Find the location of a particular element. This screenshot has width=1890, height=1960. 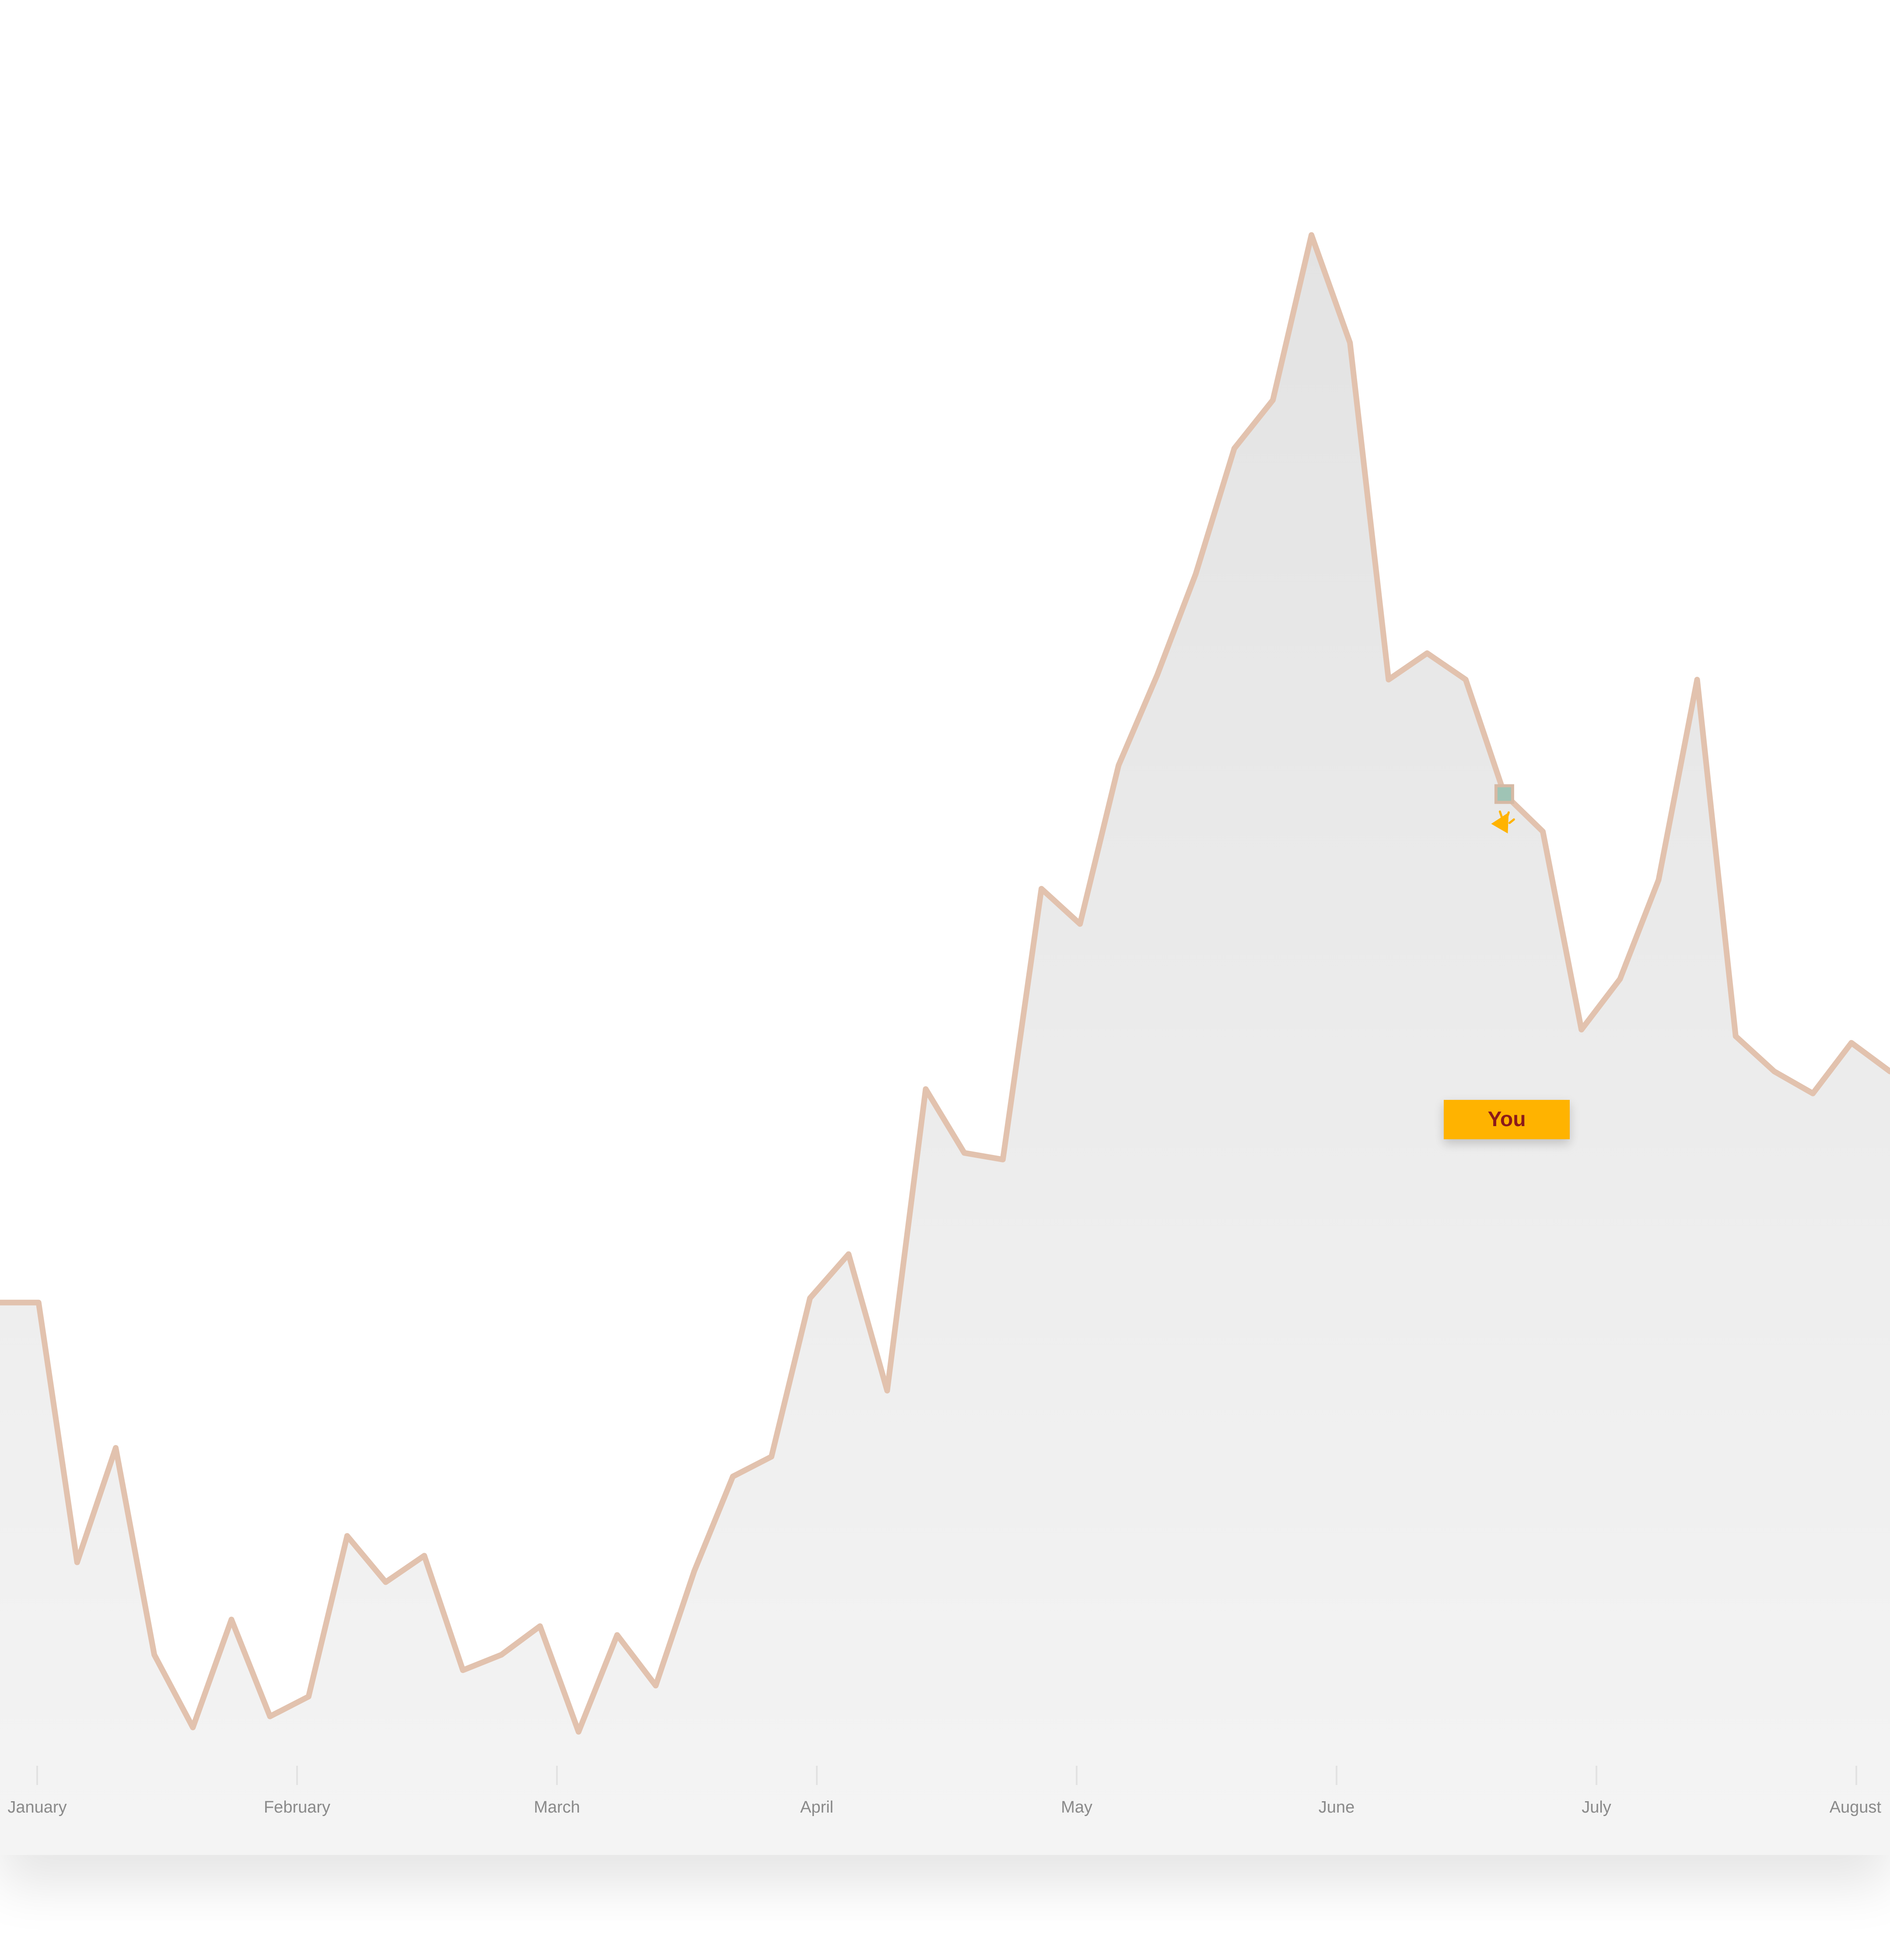

x-tick-label: July is located at coordinates (1596, 1807).